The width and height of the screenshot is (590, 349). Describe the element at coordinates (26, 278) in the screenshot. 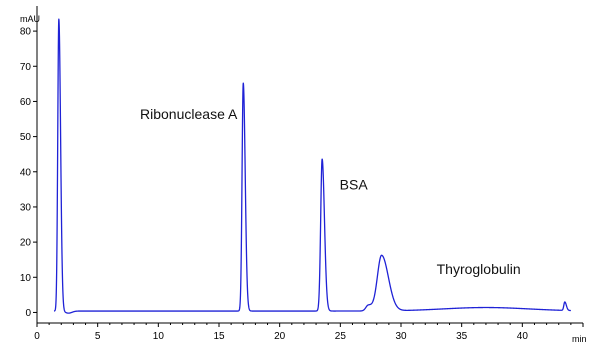

I see `y-tick-label: 10` at that location.